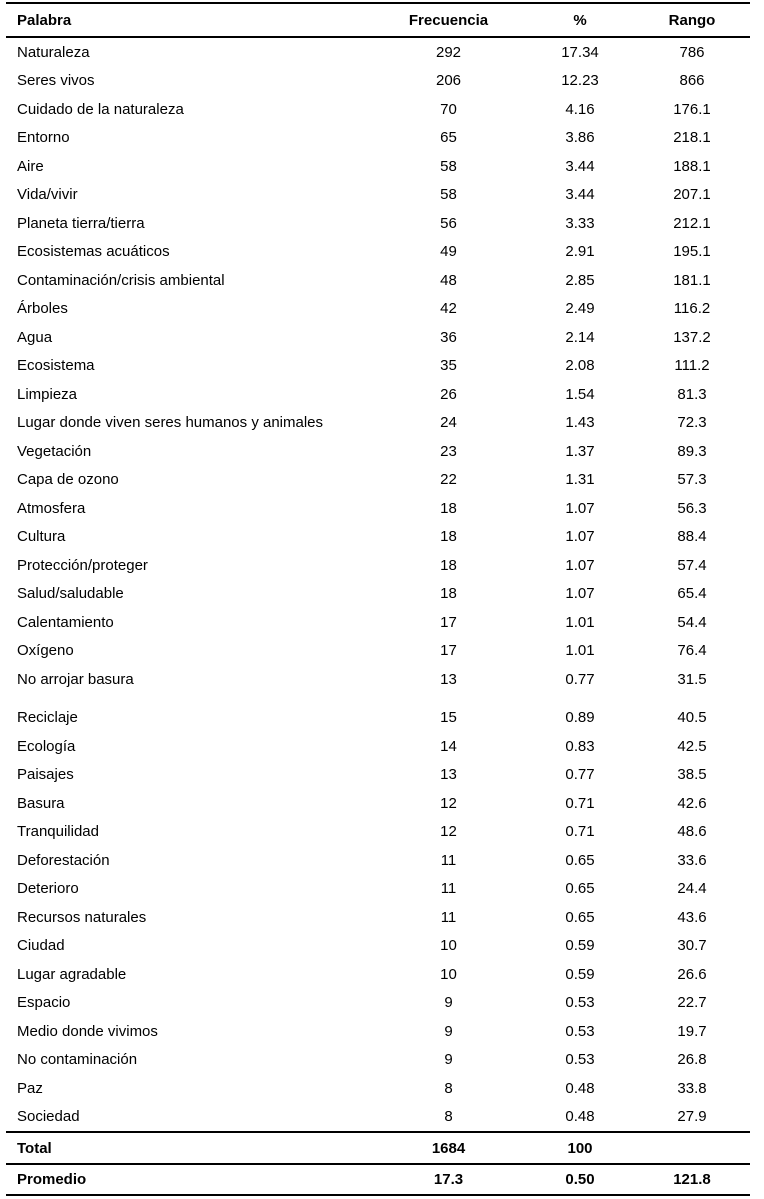 The width and height of the screenshot is (764, 1199). Describe the element at coordinates (692, 537) in the screenshot. I see `cell-rango: 88.4` at that location.